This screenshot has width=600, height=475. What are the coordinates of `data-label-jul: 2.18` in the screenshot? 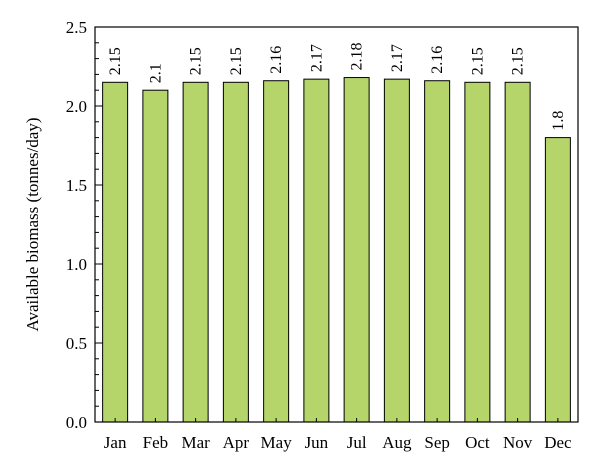 It's located at (357, 57).